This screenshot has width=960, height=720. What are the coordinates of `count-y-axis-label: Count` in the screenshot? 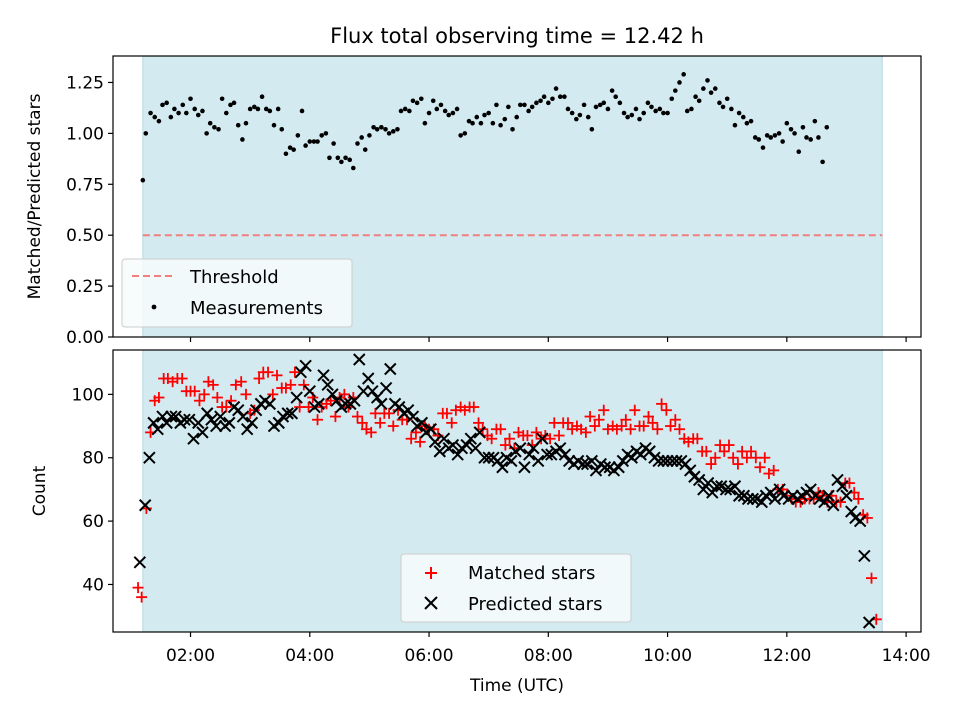 It's located at (40, 490).